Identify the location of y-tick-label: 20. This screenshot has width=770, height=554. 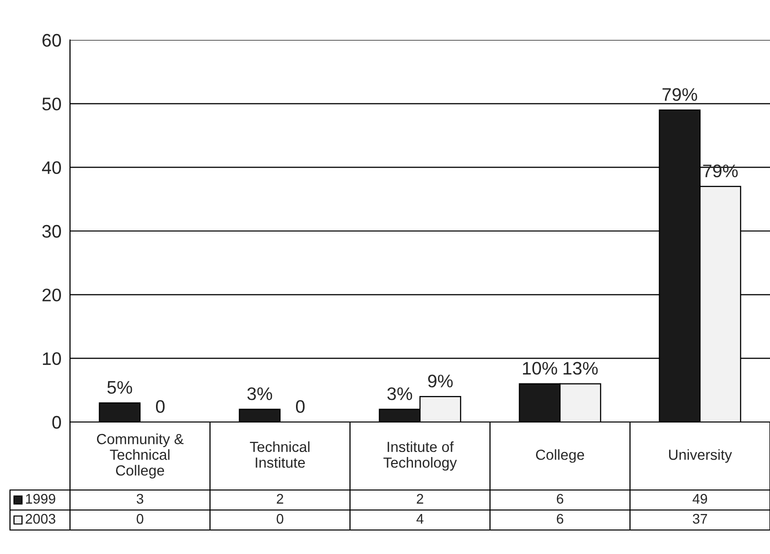
(51, 295).